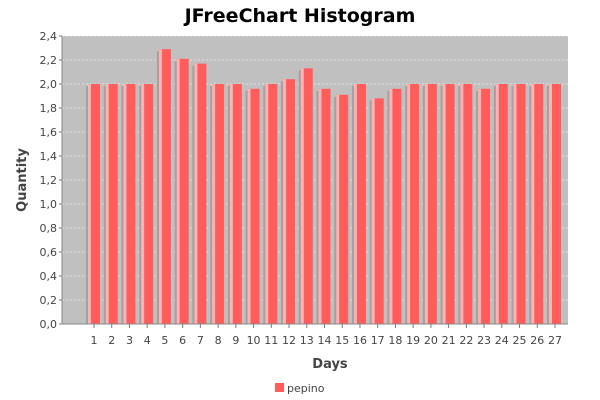  I want to click on y-tick-label: 0,2, so click(49, 300).